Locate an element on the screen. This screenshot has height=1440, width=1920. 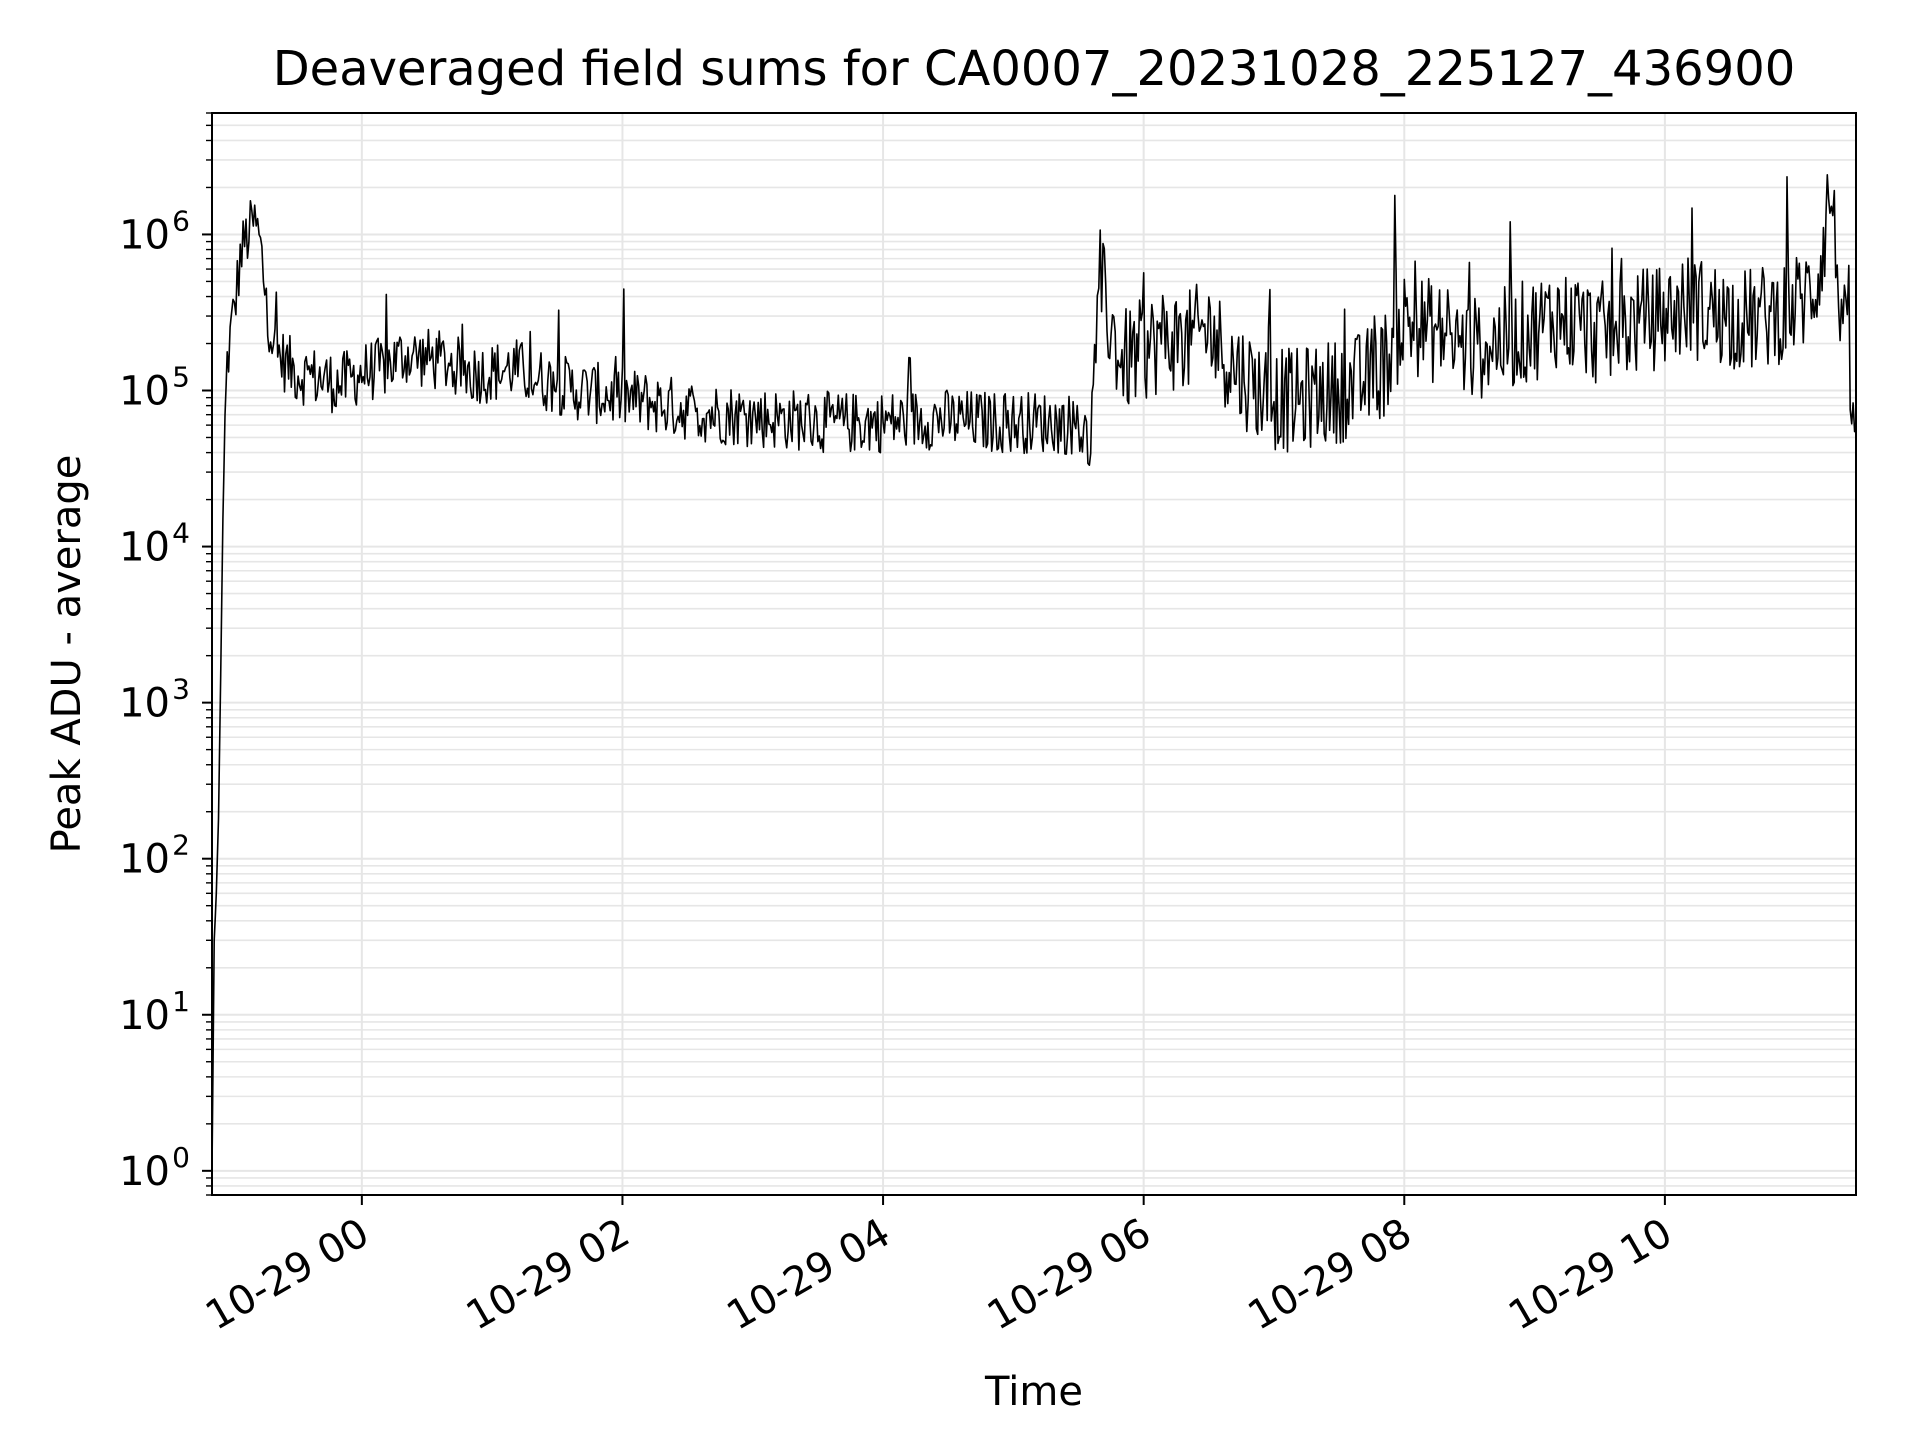
y-tick-exponent: 2 is located at coordinates (181, 845).